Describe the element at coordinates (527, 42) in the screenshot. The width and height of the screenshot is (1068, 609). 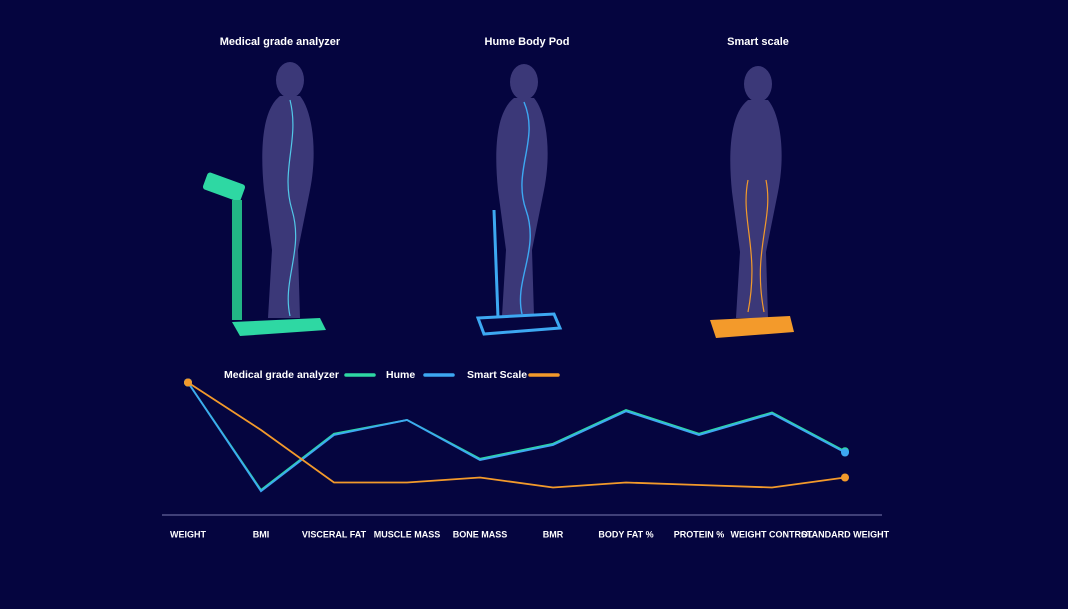
I see `panel-title: Hume Body Pod` at that location.